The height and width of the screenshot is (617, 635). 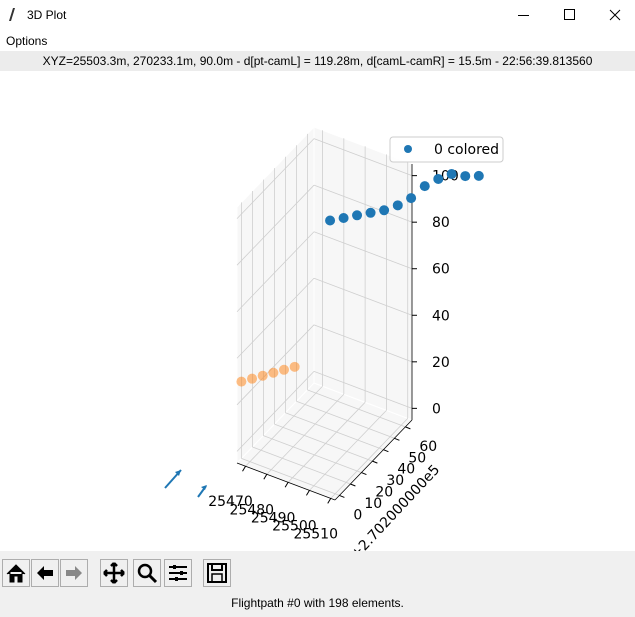 What do you see at coordinates (373, 504) in the screenshot?
I see `y-tick-label: 10` at bounding box center [373, 504].